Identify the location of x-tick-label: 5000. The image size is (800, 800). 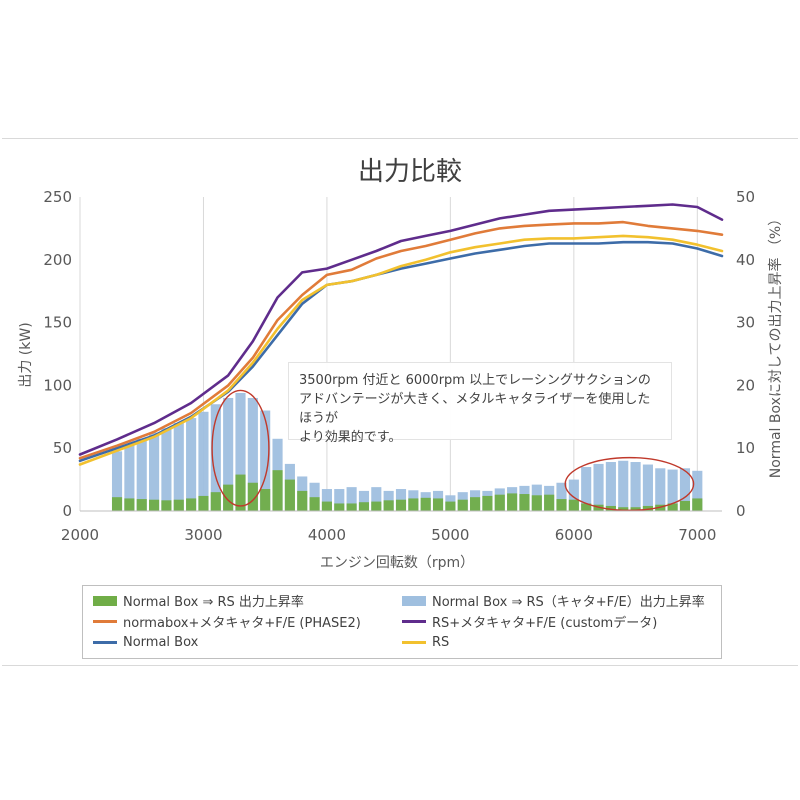
(450, 535).